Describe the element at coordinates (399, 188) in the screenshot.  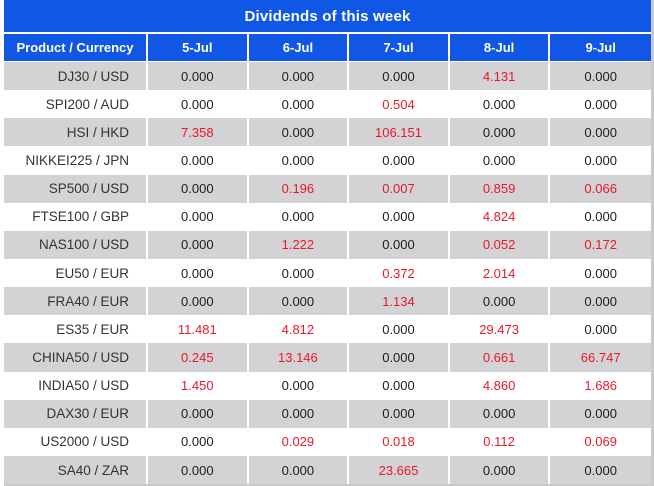
I see `value-cell: 0.007` at that location.